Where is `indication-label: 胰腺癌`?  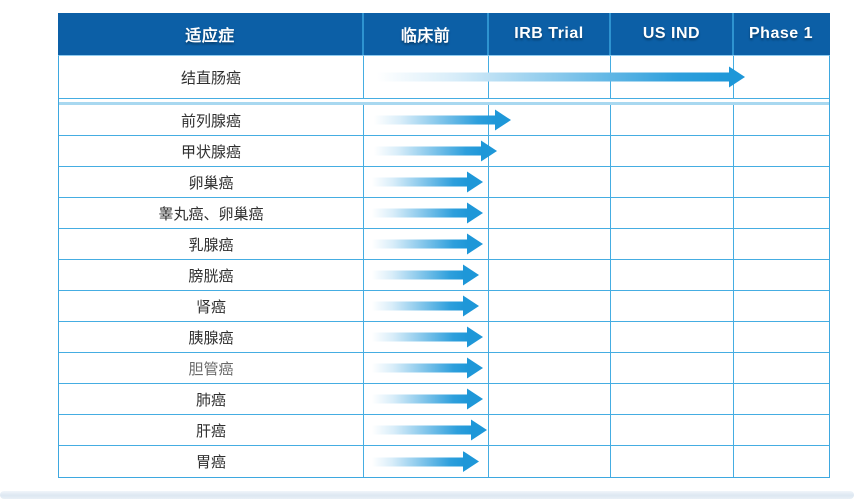 indication-label: 胰腺癌 is located at coordinates (211, 338).